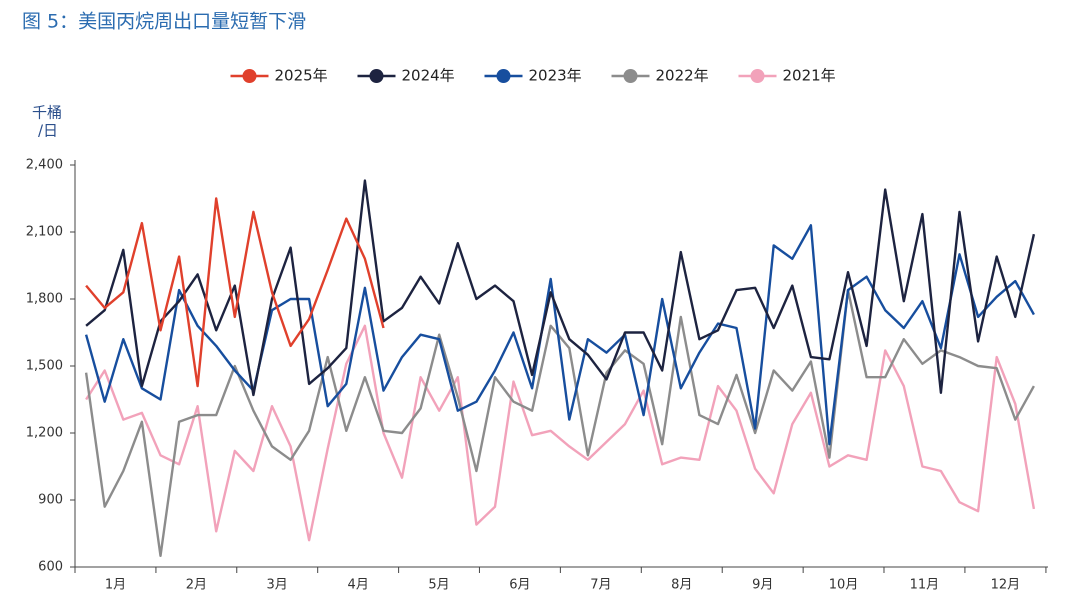  What do you see at coordinates (44, 433) in the screenshot?
I see `y-tick-label: 1,200` at bounding box center [44, 433].